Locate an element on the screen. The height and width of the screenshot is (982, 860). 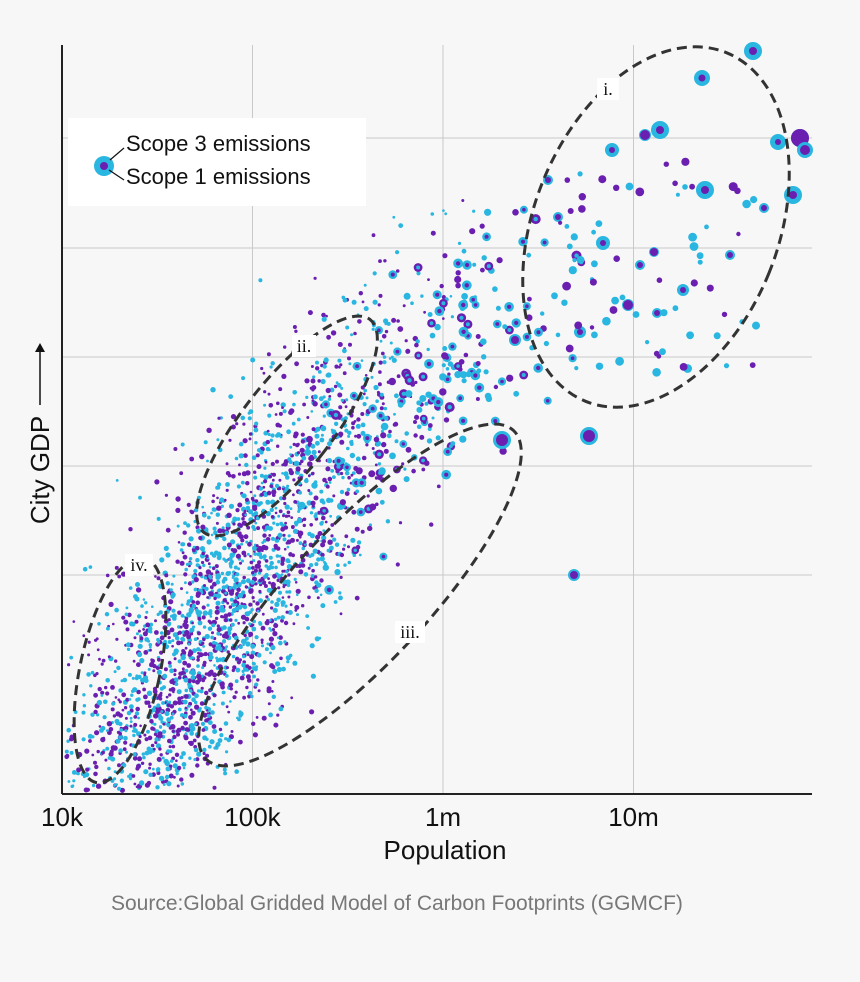
x-tick-label: 10k is located at coordinates (62, 817).